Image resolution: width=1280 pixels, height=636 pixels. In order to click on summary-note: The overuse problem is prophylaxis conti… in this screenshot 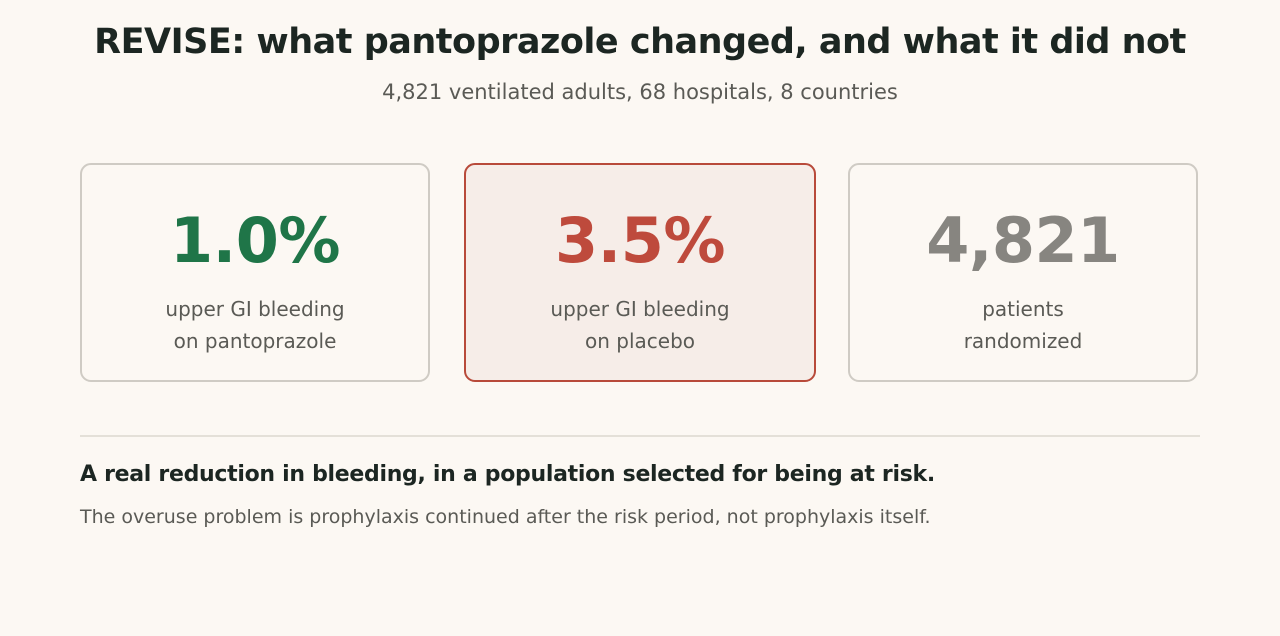, I will do `click(505, 517)`.